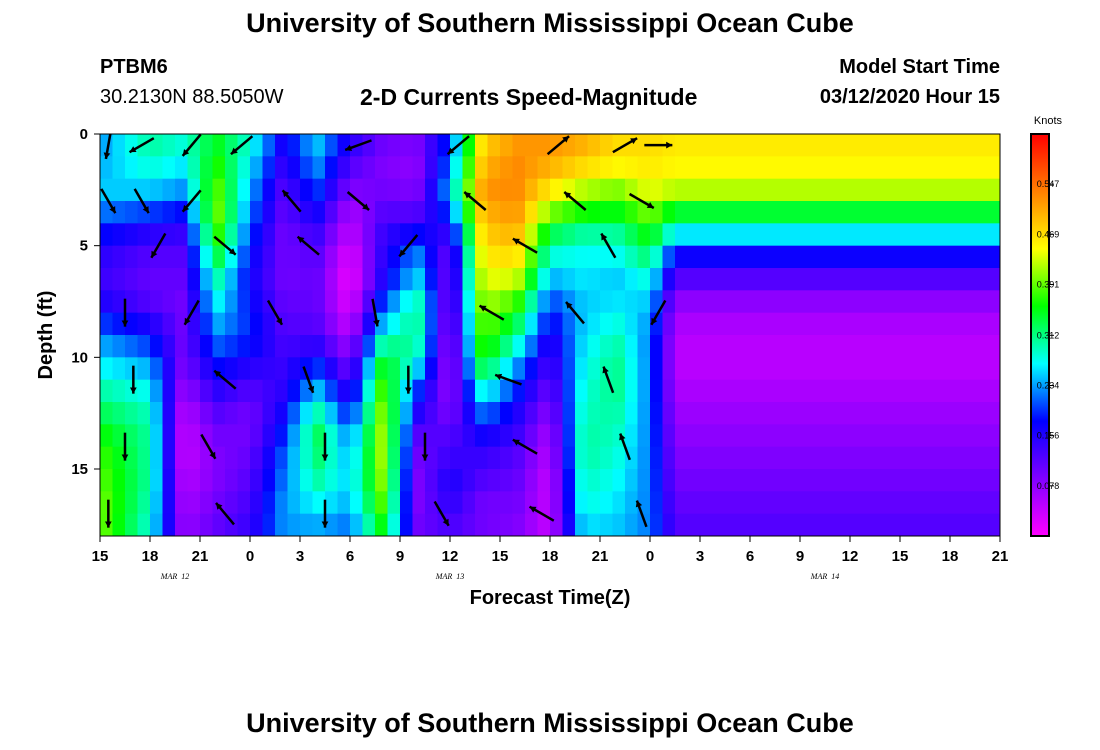 This screenshot has height=750, width=1100. What do you see at coordinates (1048, 184) in the screenshot?
I see `colorbar-tick-label: 0.547` at bounding box center [1048, 184].